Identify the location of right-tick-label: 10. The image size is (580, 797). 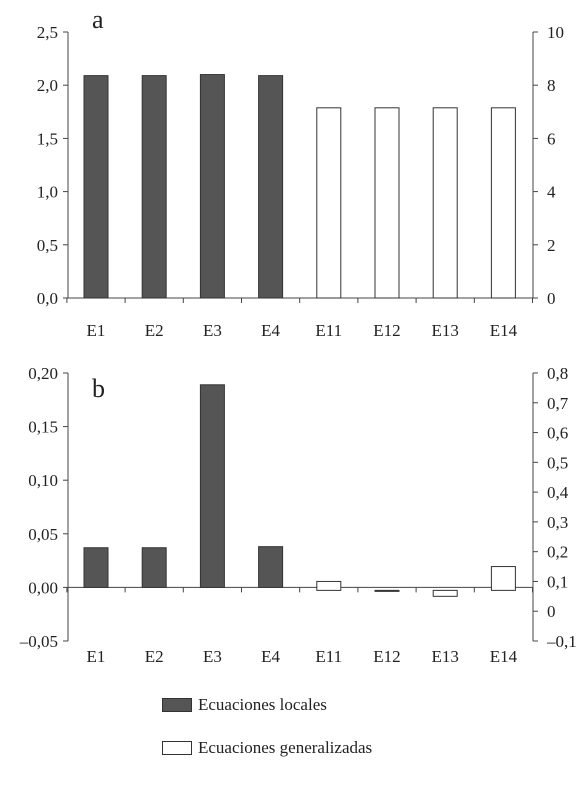
(555, 32).